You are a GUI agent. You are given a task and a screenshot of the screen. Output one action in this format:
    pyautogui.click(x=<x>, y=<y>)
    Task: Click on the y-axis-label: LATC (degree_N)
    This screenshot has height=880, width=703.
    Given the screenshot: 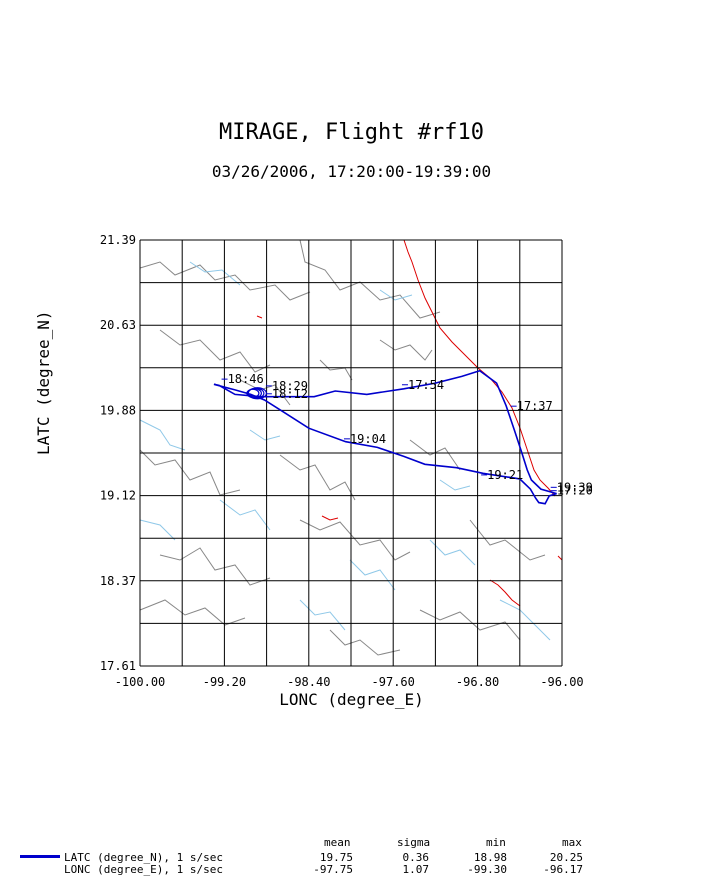 What is the action you would take?
    pyautogui.click(x=43, y=383)
    